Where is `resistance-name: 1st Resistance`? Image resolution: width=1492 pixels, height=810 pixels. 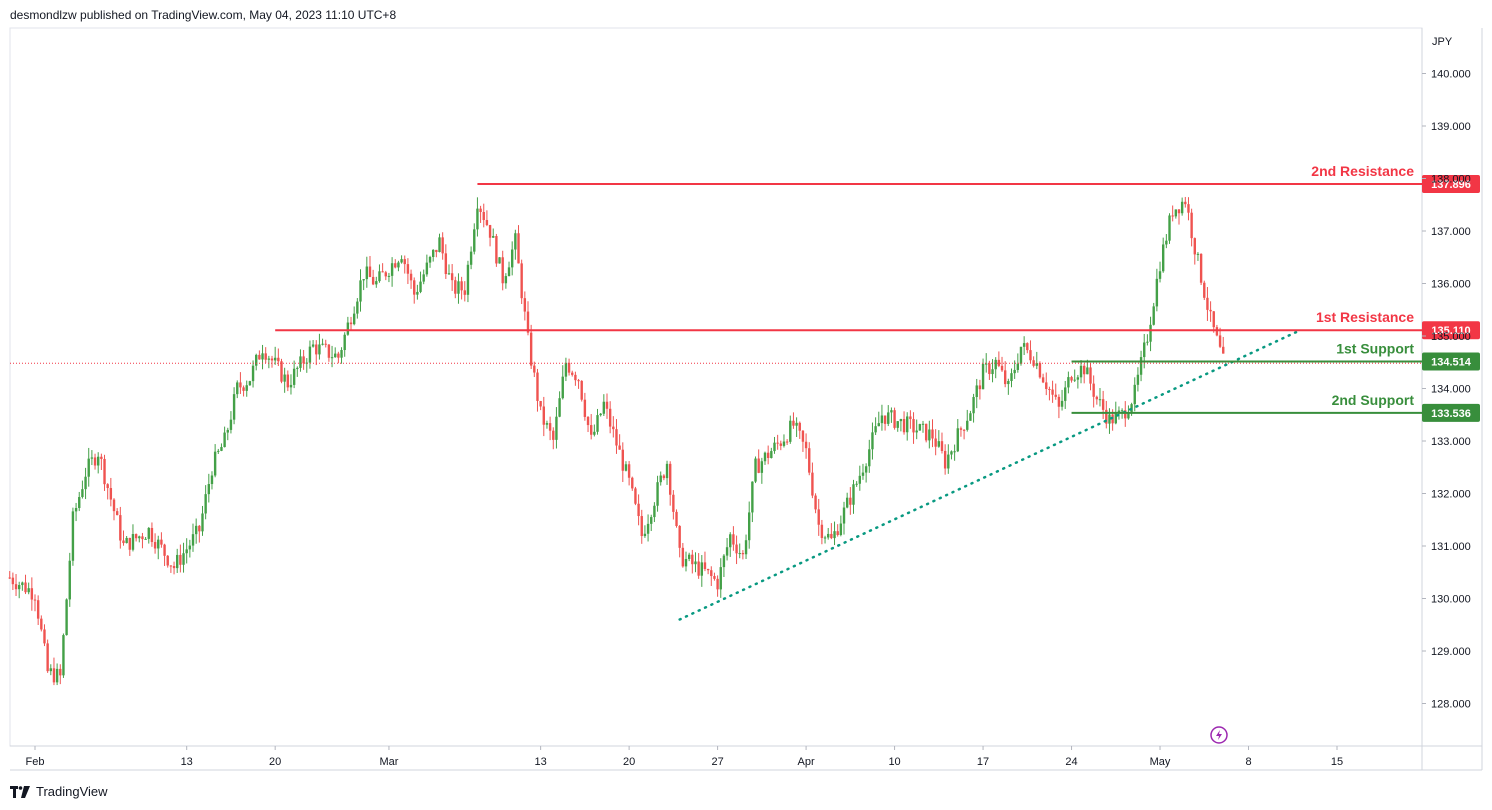 resistance-name: 1st Resistance is located at coordinates (1365, 317).